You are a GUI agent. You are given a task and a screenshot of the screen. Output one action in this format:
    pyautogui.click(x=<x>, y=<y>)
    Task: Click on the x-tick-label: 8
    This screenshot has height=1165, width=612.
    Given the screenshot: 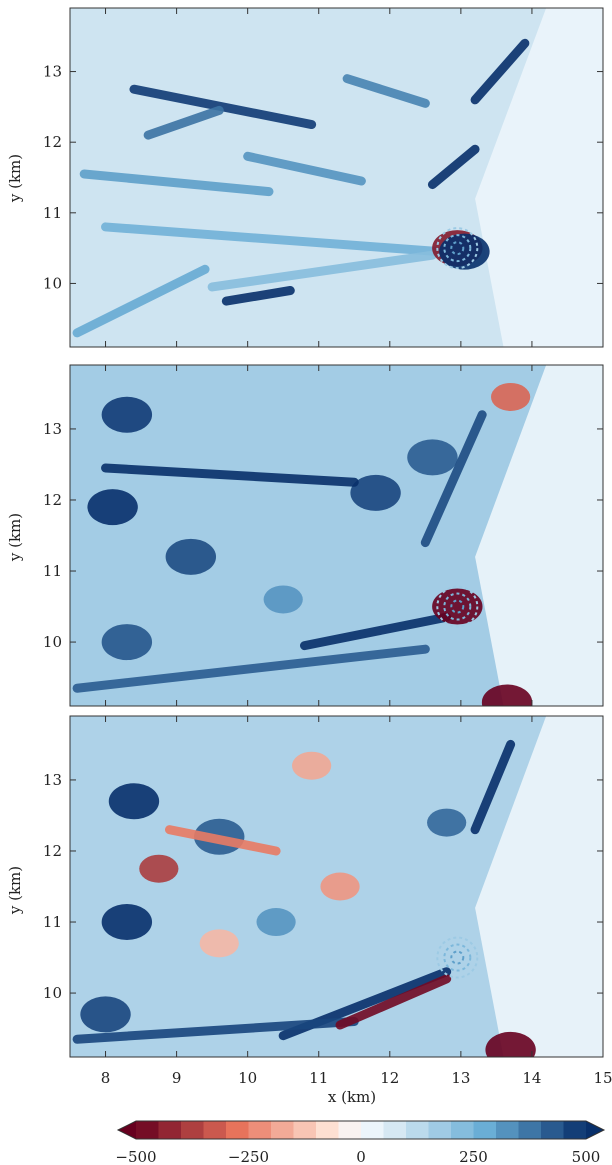 What is the action you would take?
    pyautogui.click(x=106, y=1078)
    